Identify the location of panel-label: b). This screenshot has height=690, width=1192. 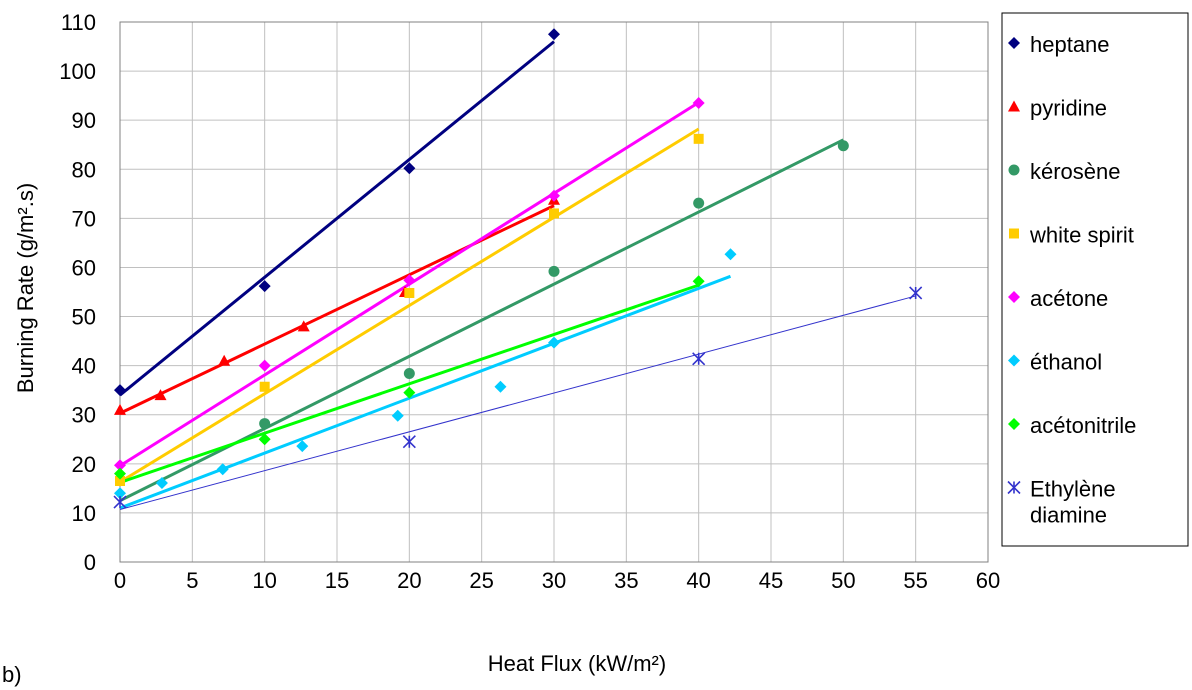
(12, 674).